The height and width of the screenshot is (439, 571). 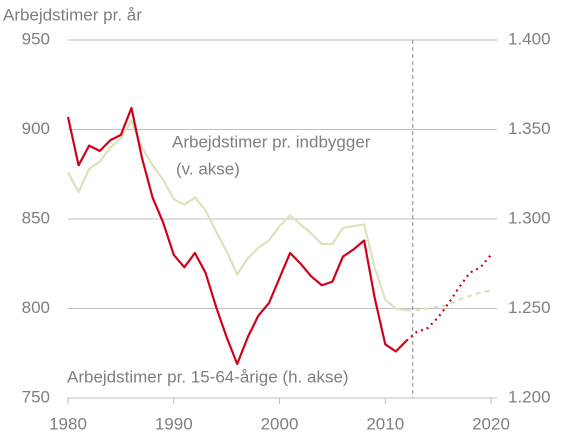 I want to click on x-tick-label: 1990, so click(x=174, y=423).